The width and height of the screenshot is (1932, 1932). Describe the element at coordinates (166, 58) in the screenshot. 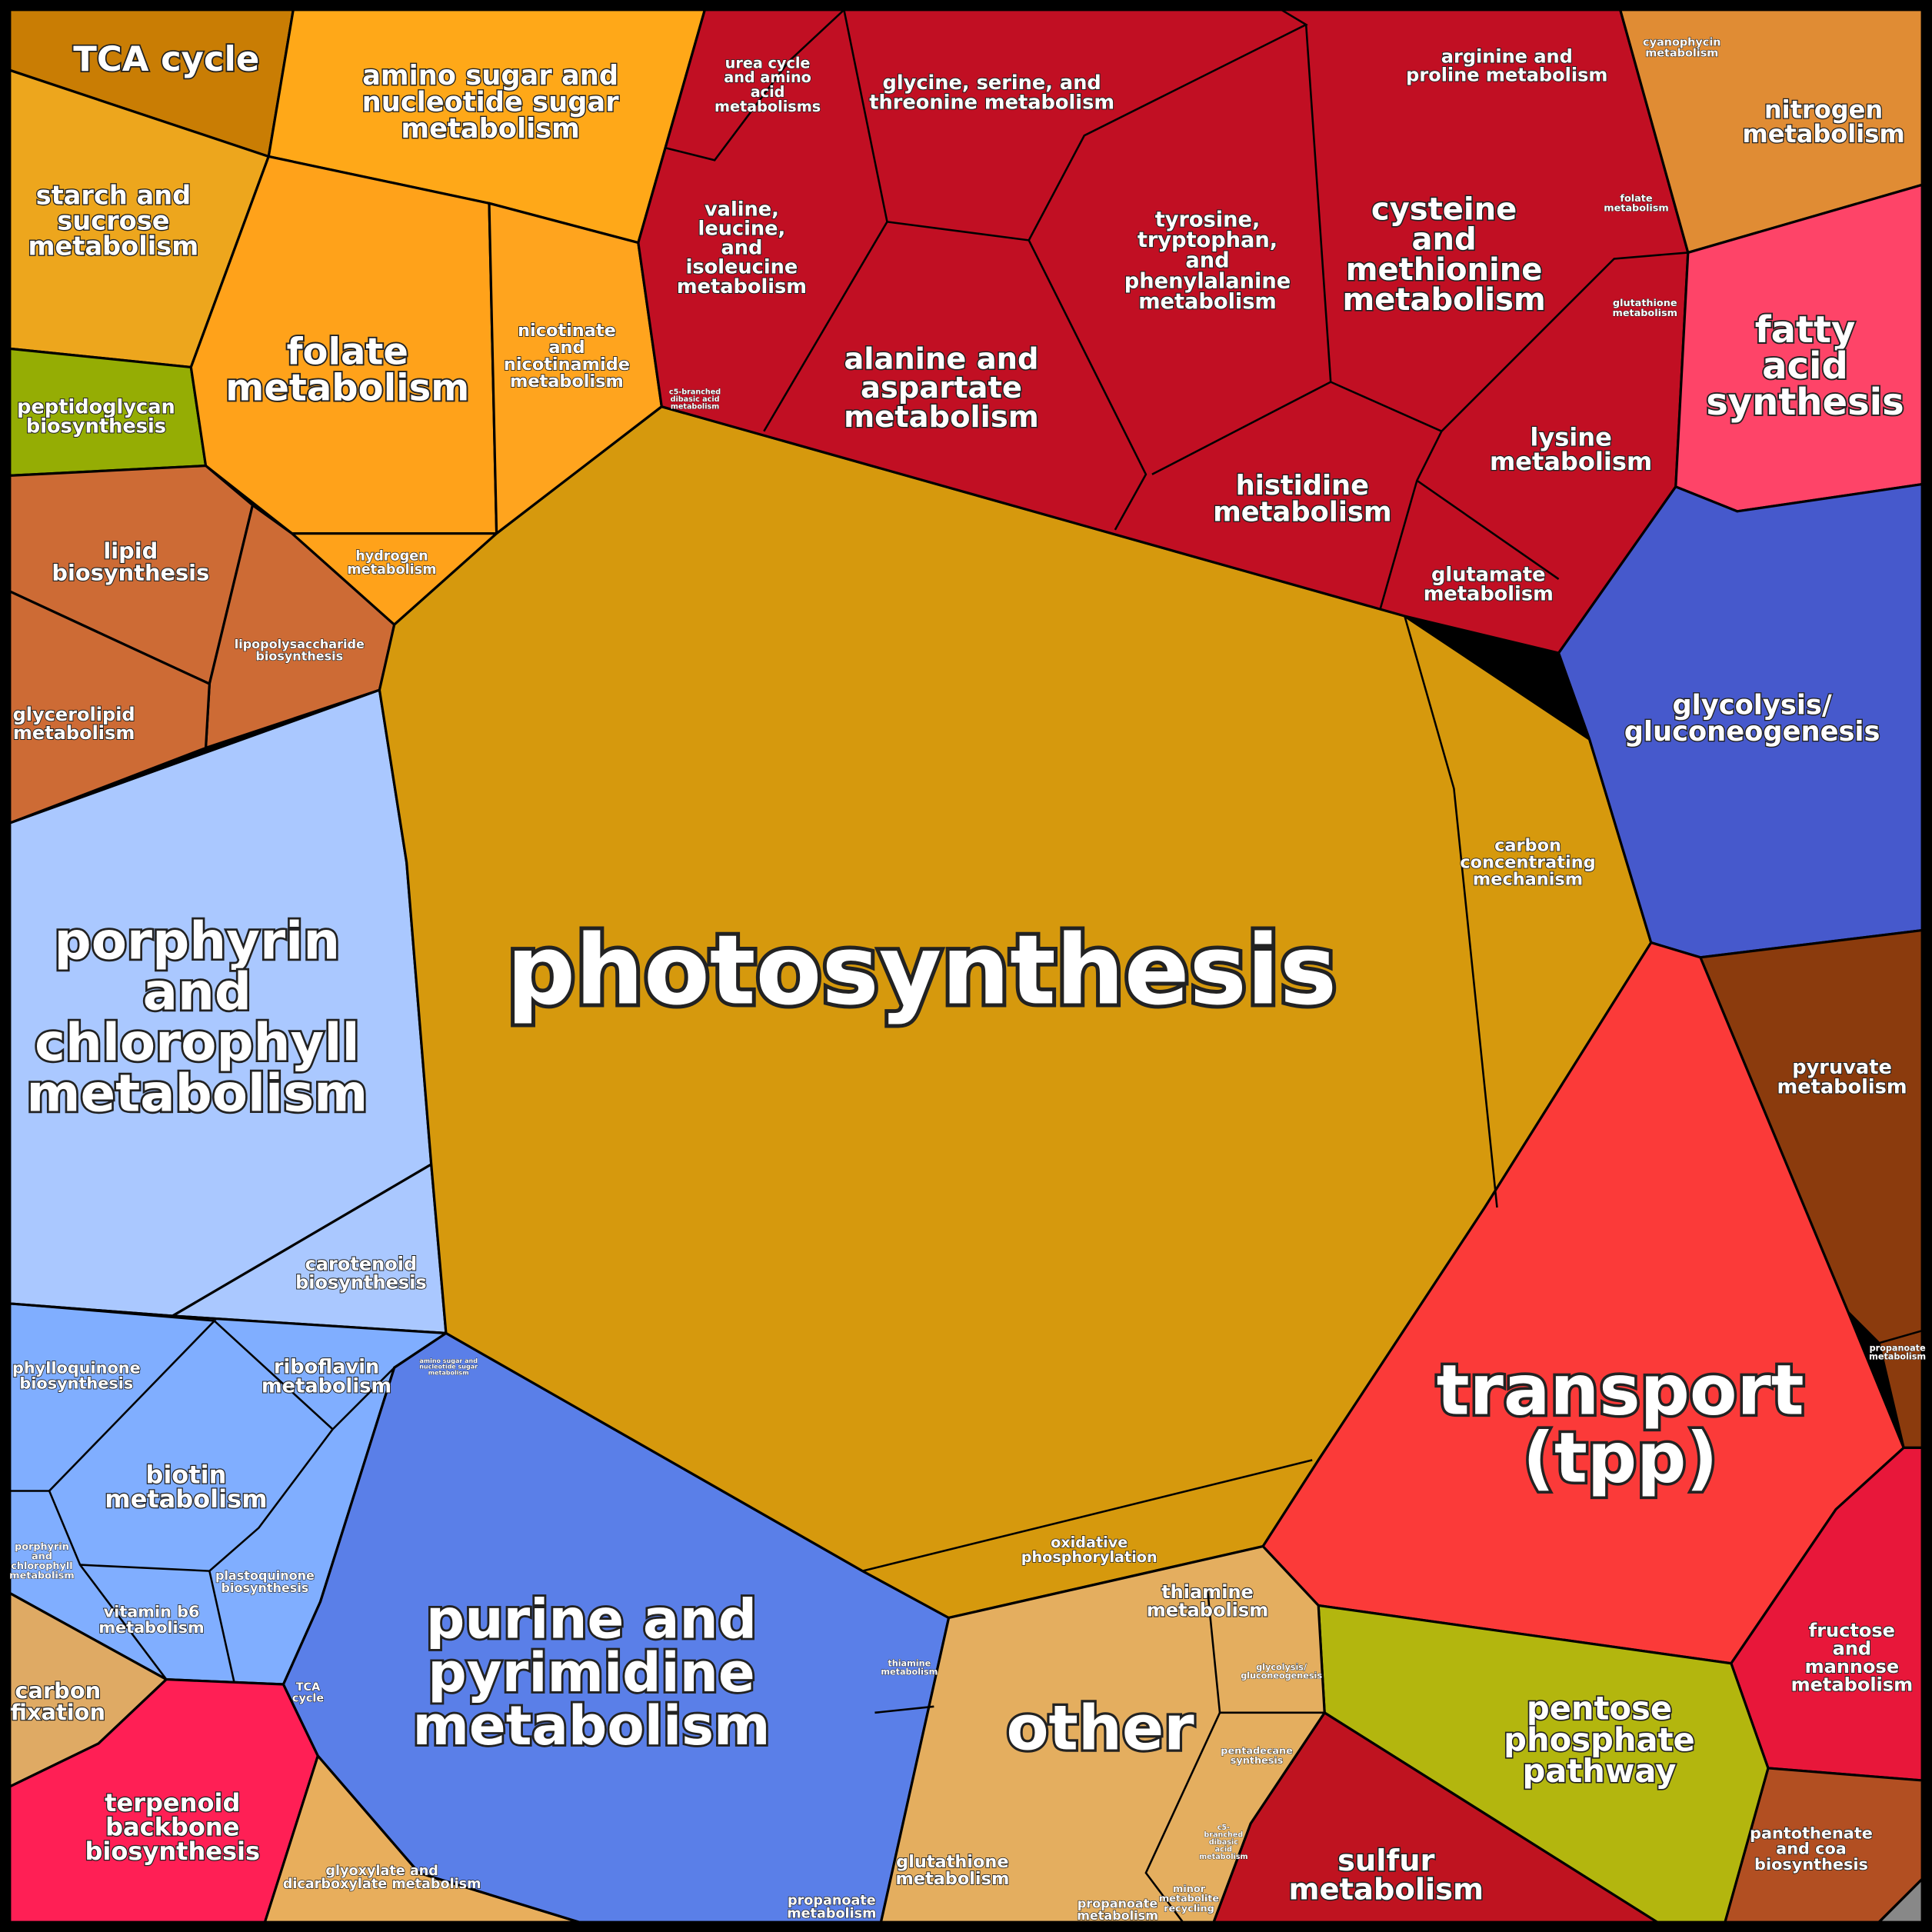

I see `region-label: TCA cycle` at that location.